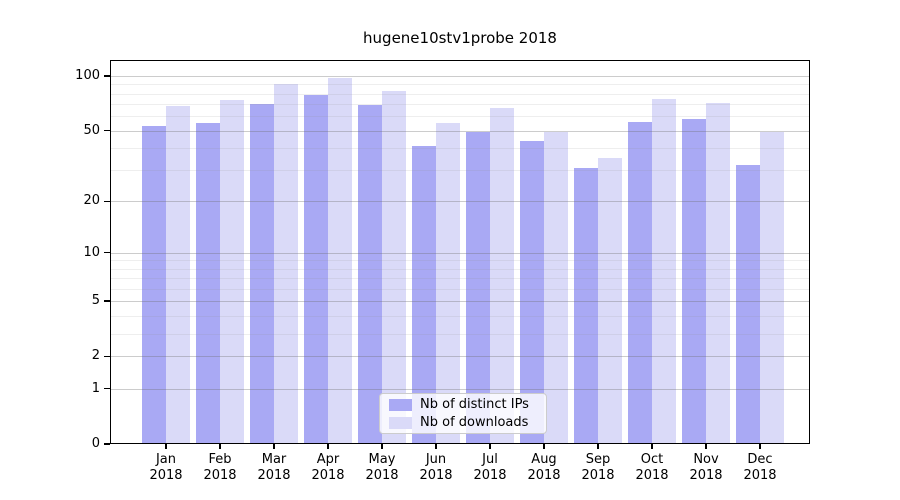 The image size is (900, 500). Describe the element at coordinates (274, 467) in the screenshot. I see `x-tick-label-mar: Mar 2018` at that location.